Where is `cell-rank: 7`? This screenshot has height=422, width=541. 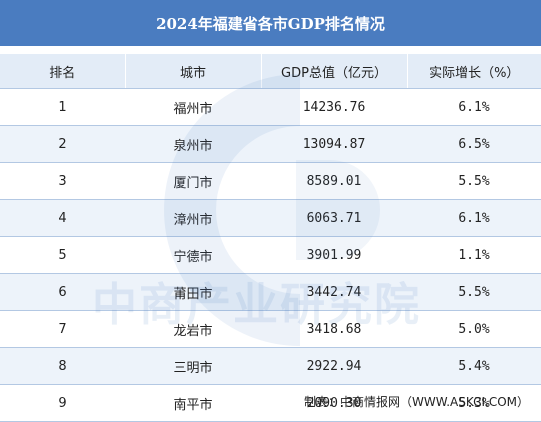 cell-rank: 7 is located at coordinates (62, 329).